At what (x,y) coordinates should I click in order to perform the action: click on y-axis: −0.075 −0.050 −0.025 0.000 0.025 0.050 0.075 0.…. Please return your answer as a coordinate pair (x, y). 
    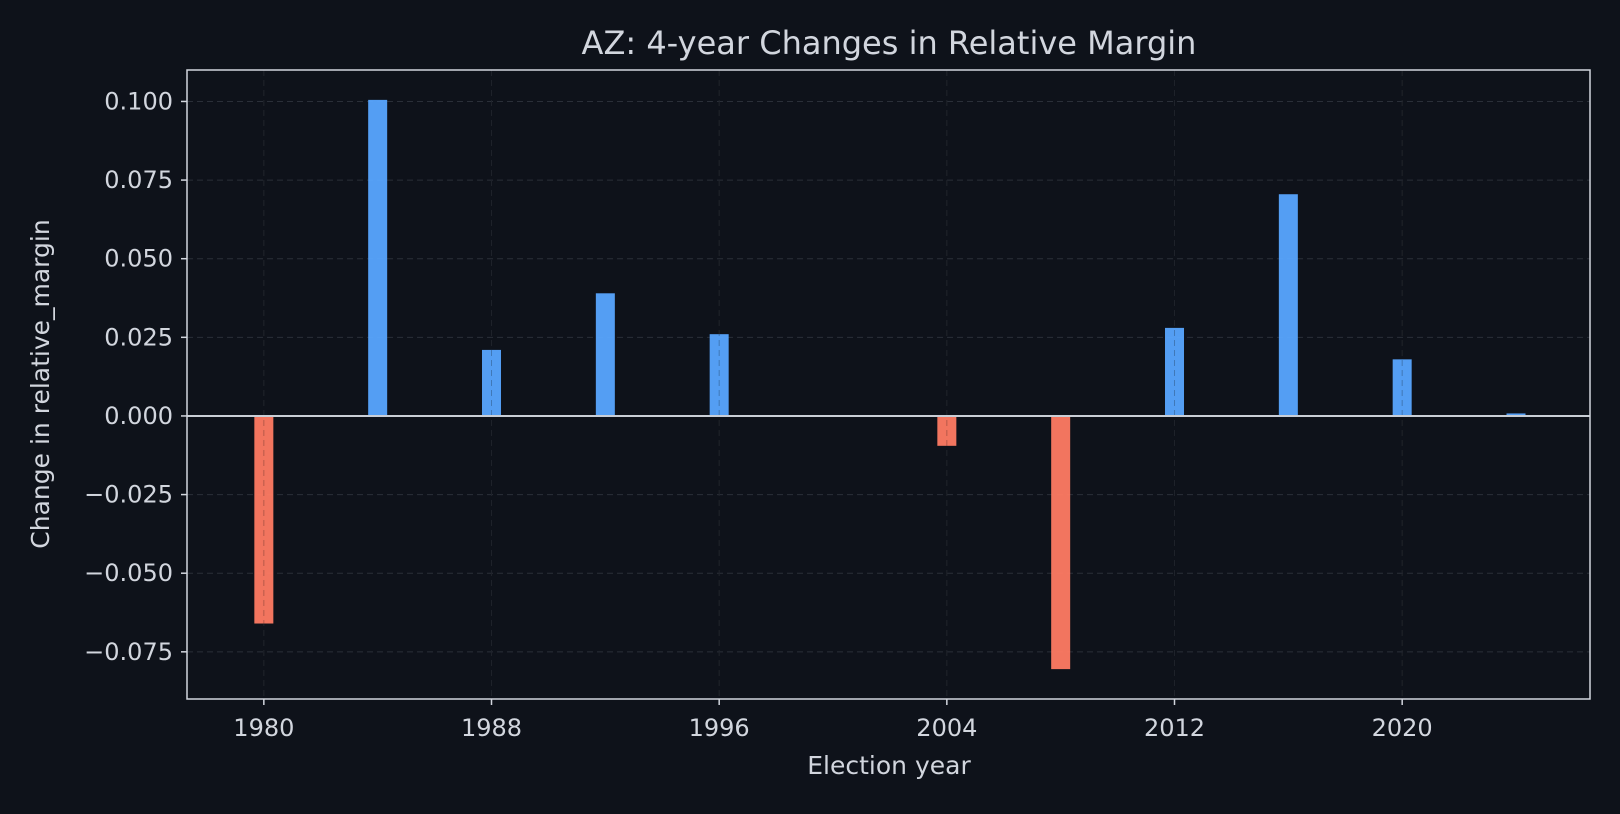
    Looking at the image, I should click on (135, 376).